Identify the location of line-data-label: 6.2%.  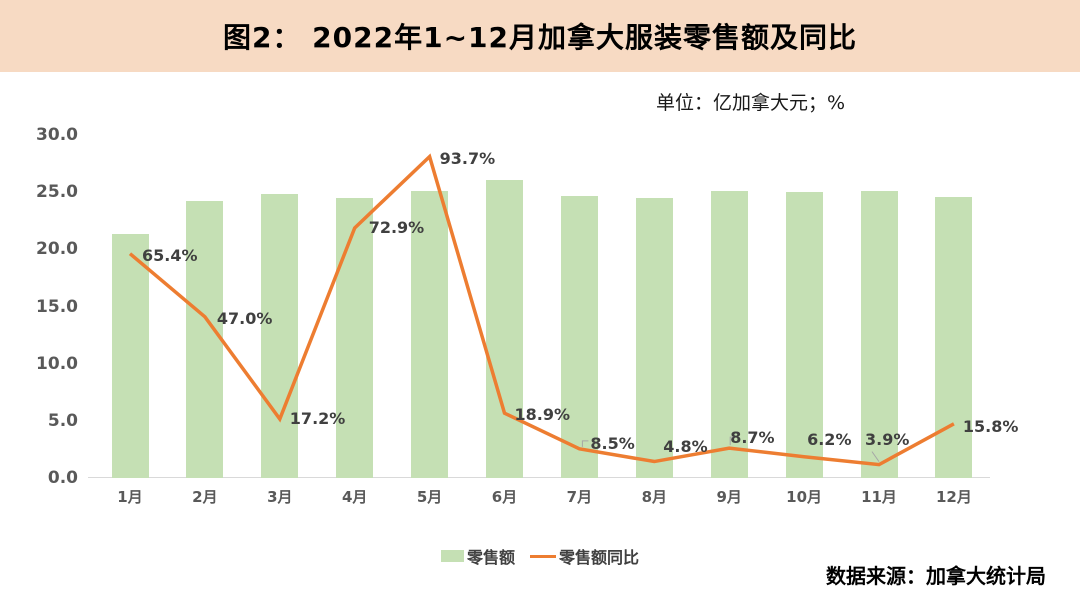
(829, 439).